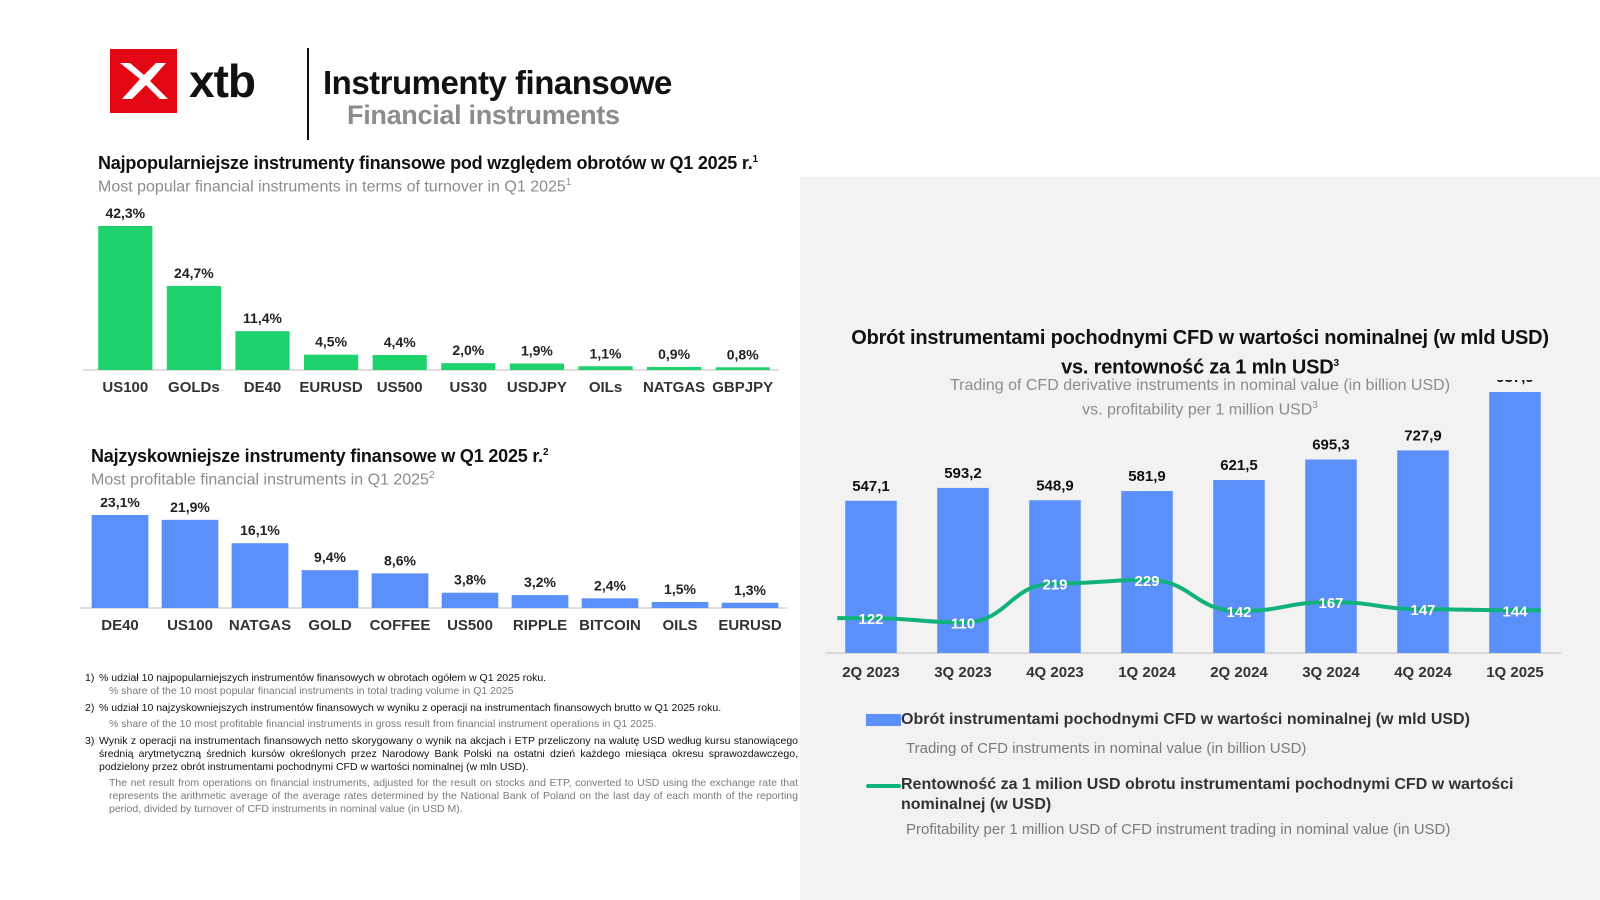 The width and height of the screenshot is (1600, 900). I want to click on data-label: 1,5%, so click(680, 589).